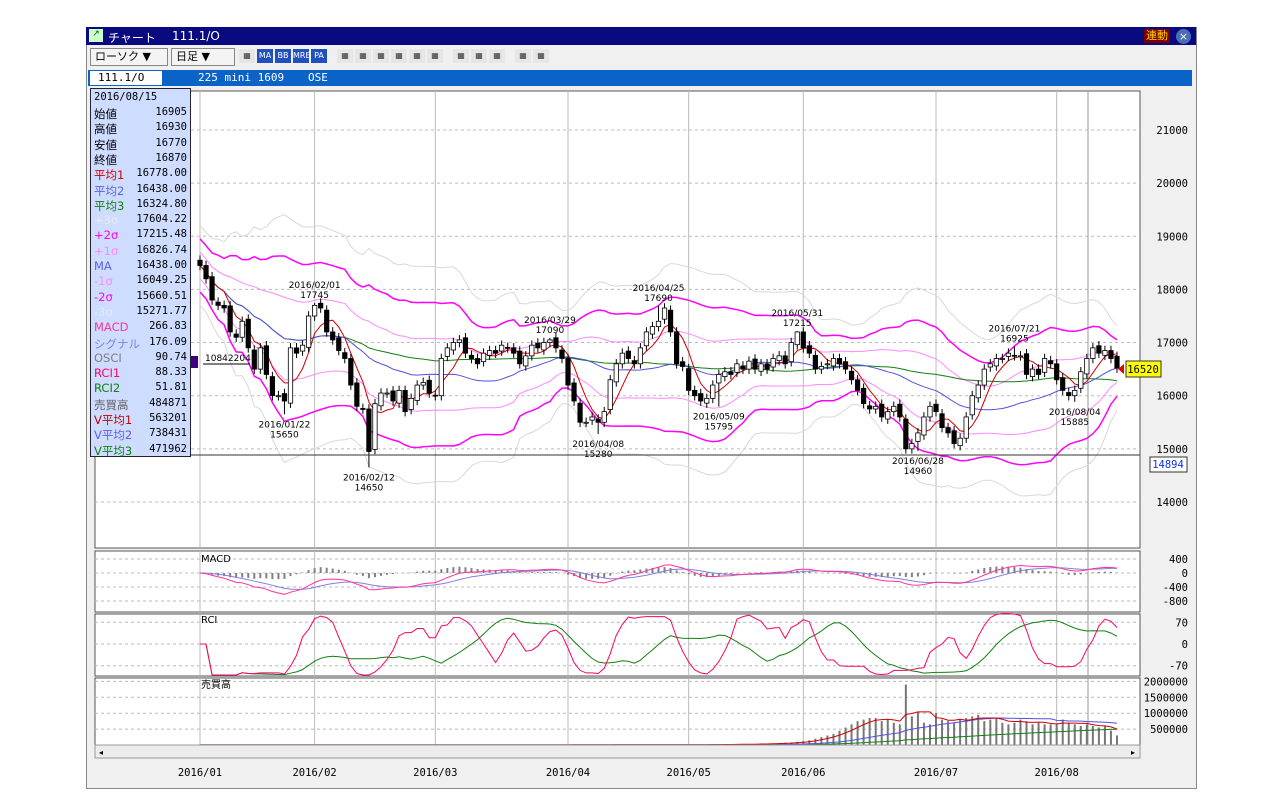  What do you see at coordinates (140, 388) in the screenshot?
I see `info-row: RCI2 51.81` at bounding box center [140, 388].